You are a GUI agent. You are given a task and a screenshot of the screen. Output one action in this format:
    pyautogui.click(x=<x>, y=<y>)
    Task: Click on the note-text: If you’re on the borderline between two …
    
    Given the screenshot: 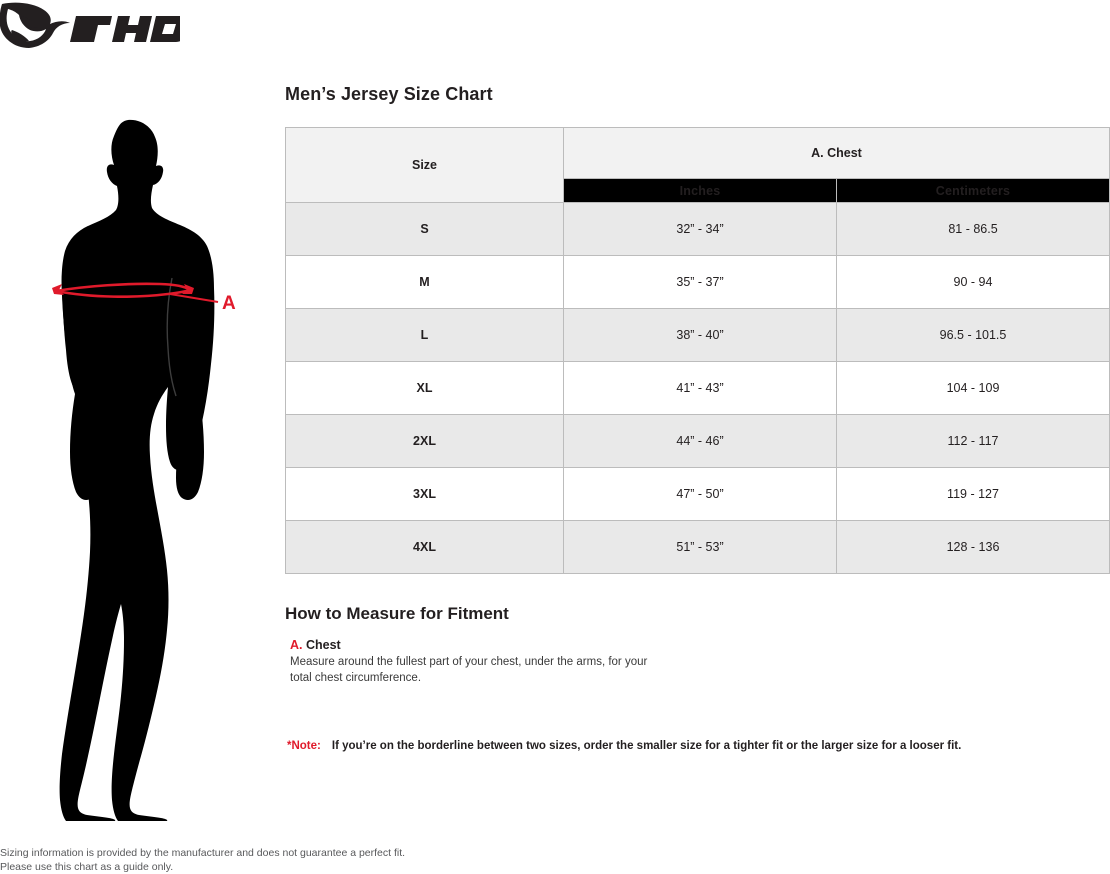 What is the action you would take?
    pyautogui.click(x=646, y=746)
    